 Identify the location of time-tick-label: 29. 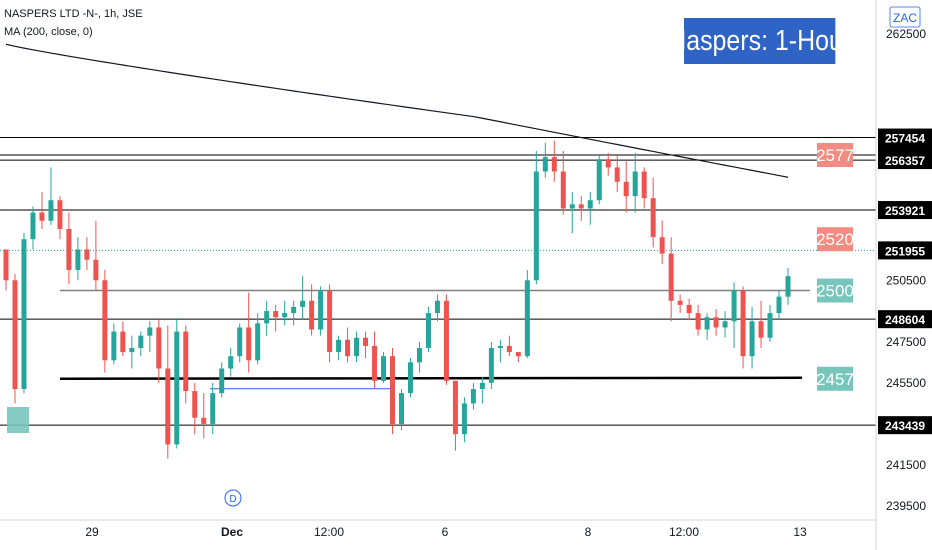
(92, 532).